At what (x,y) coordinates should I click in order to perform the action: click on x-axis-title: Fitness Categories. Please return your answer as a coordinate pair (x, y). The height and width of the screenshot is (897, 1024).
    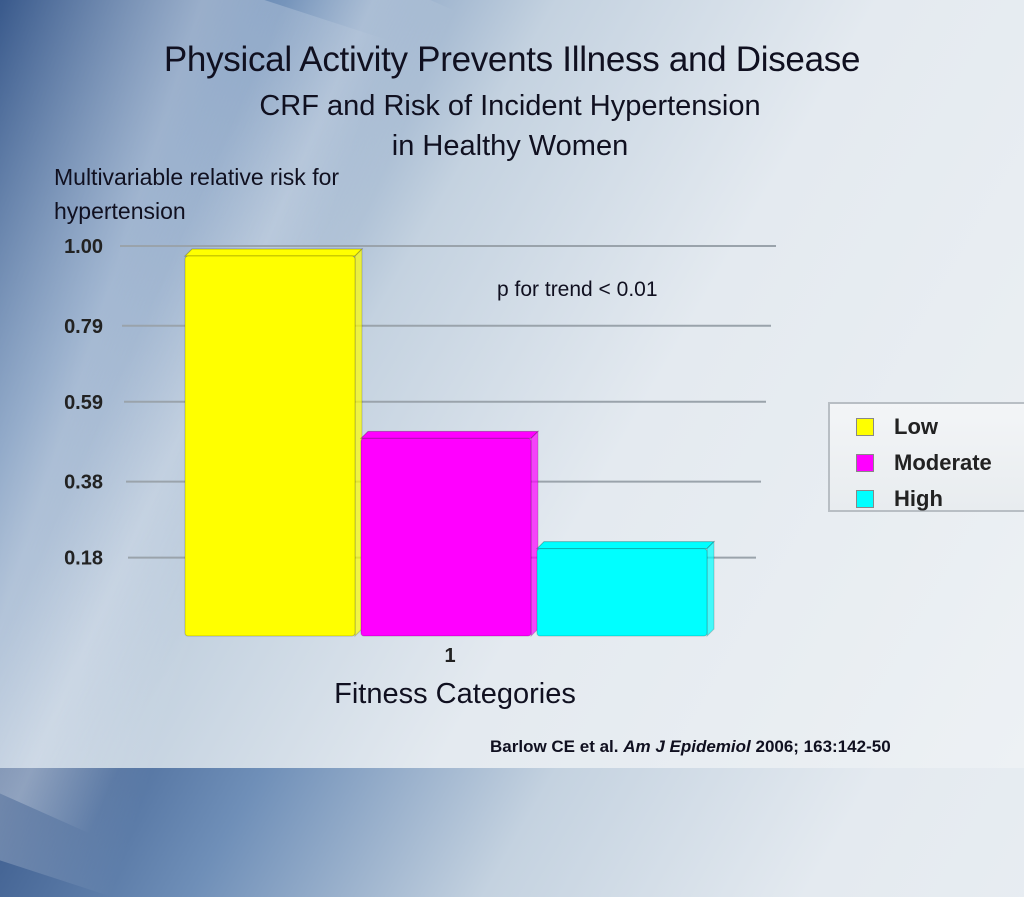
    Looking at the image, I should click on (455, 694).